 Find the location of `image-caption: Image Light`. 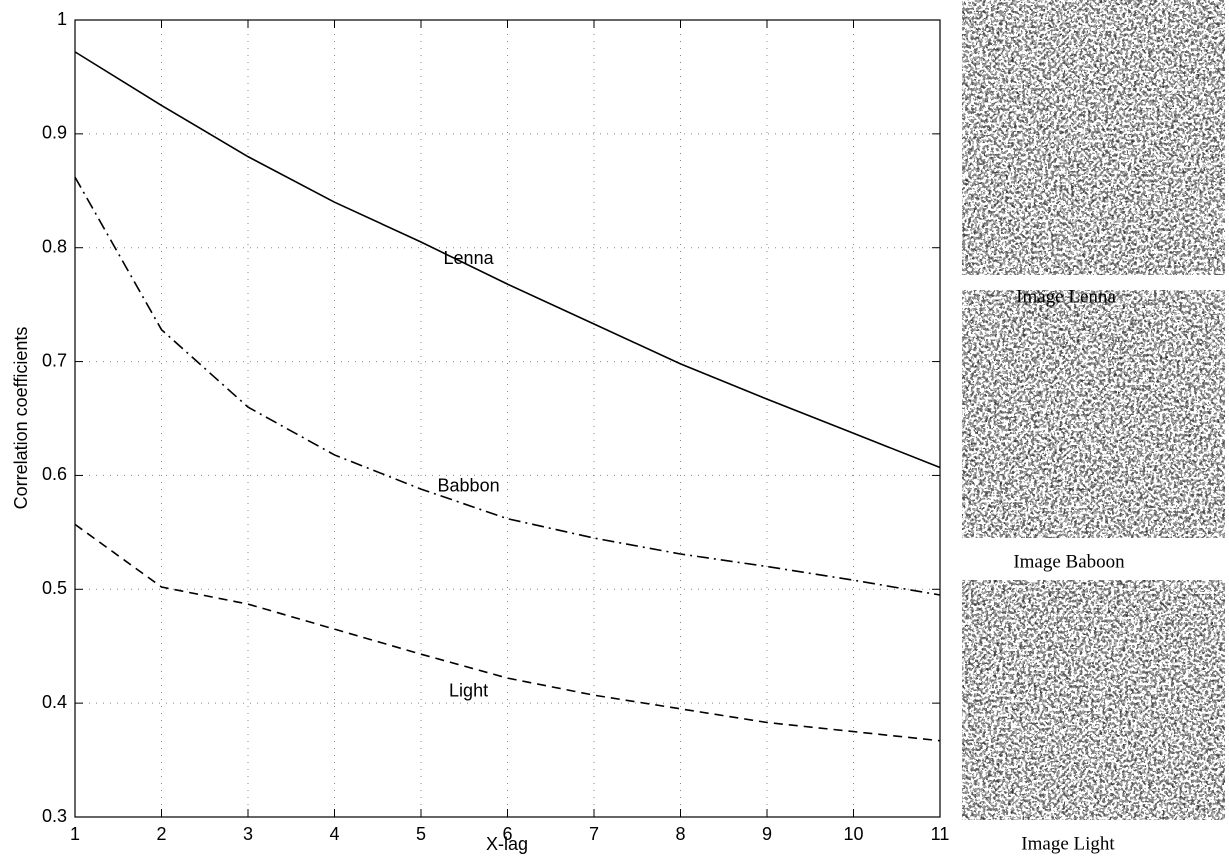

image-caption: Image Light is located at coordinates (1068, 843).